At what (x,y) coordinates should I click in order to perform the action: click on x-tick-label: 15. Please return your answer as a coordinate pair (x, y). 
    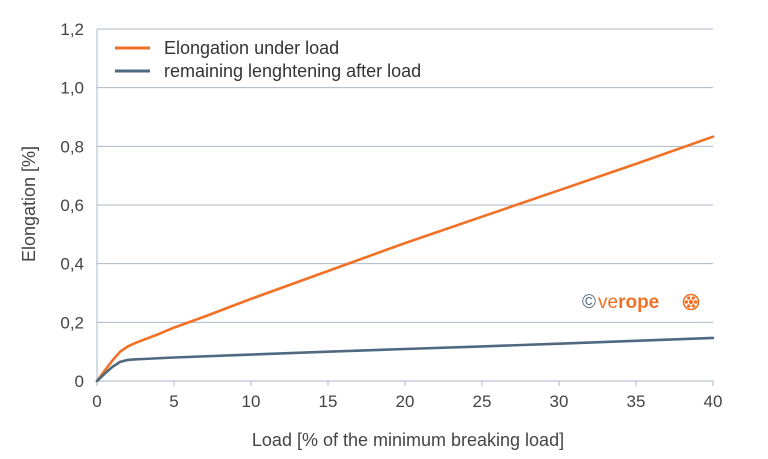
    Looking at the image, I should click on (328, 401).